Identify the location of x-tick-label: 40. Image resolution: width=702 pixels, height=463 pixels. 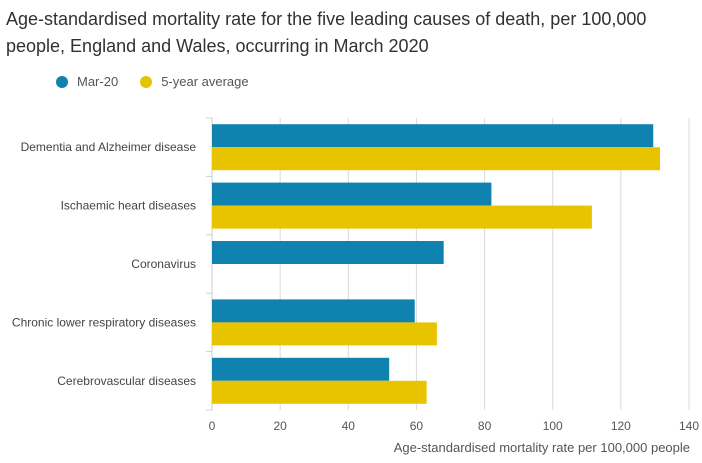
(349, 426).